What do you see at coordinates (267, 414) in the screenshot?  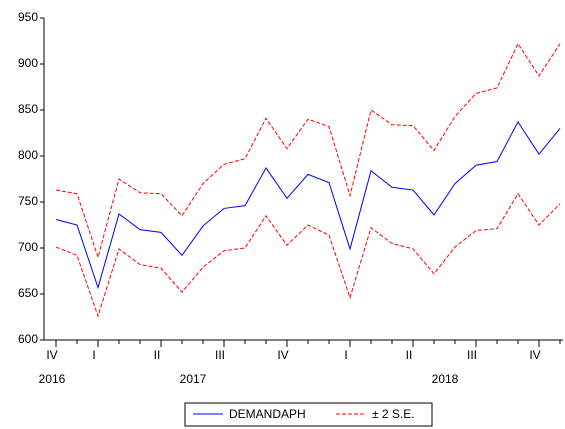 I see `legend-label: DEMANDAPH` at bounding box center [267, 414].